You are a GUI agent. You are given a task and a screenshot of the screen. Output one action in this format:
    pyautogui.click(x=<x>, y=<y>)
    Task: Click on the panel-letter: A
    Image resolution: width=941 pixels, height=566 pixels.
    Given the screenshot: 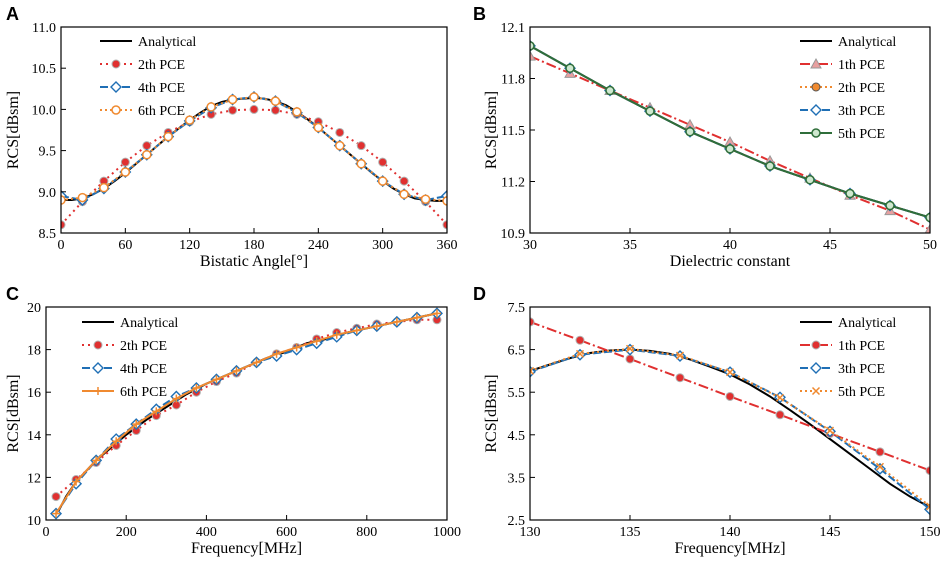 What is the action you would take?
    pyautogui.click(x=12, y=14)
    